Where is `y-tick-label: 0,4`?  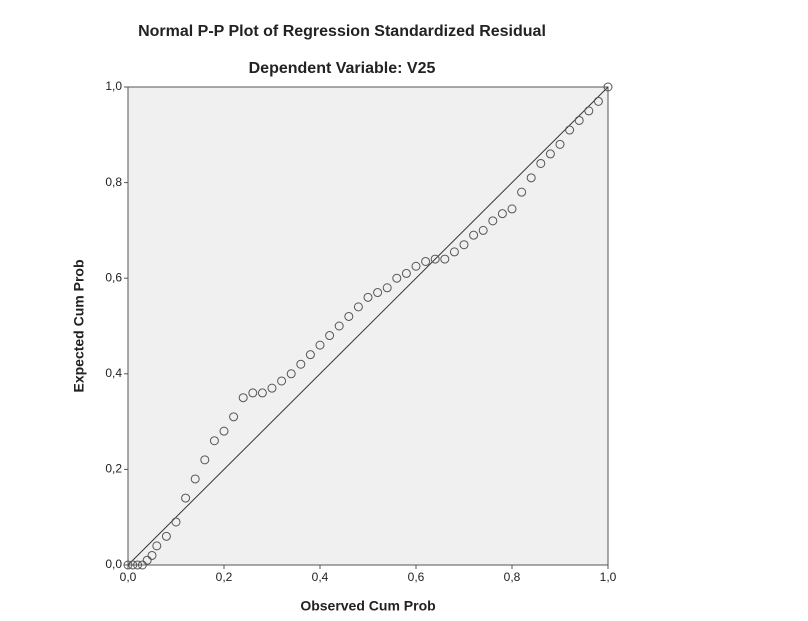
y-tick-label: 0,4 is located at coordinates (113, 373).